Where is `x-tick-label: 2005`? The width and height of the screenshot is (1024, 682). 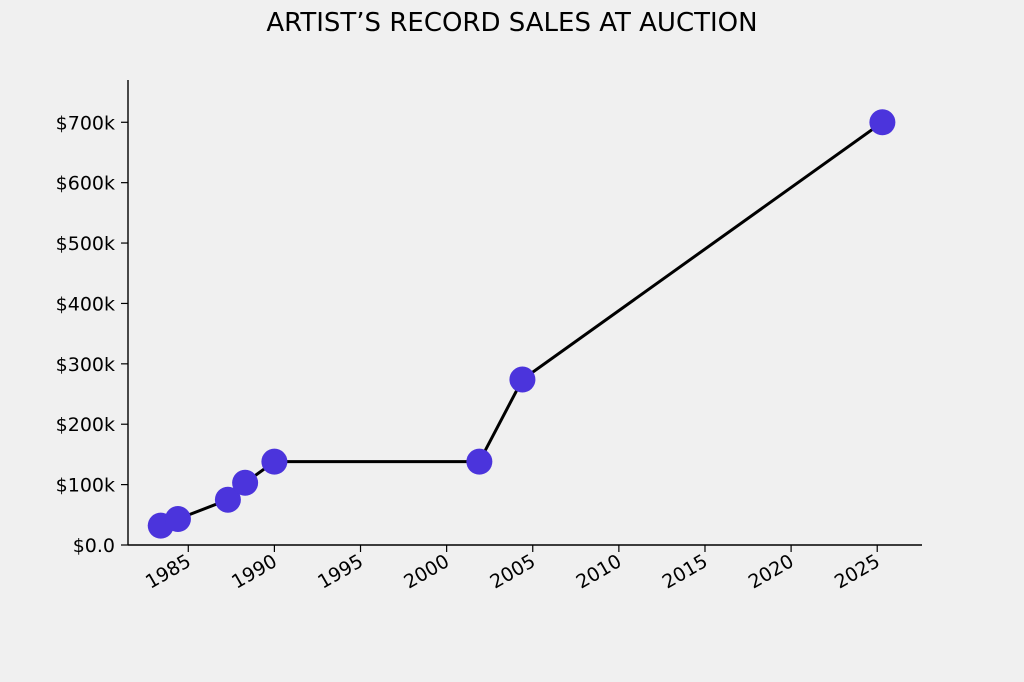 x-tick-label: 2005 is located at coordinates (512, 571).